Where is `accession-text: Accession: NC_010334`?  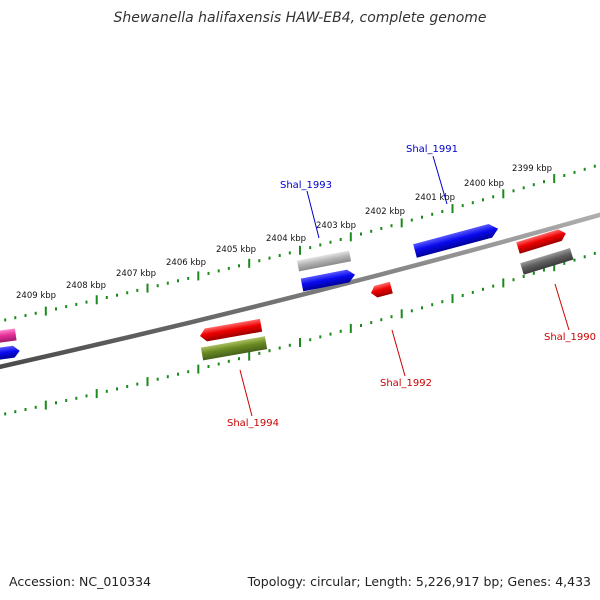
accession-text: Accession: NC_010334 is located at coordinates (80, 581).